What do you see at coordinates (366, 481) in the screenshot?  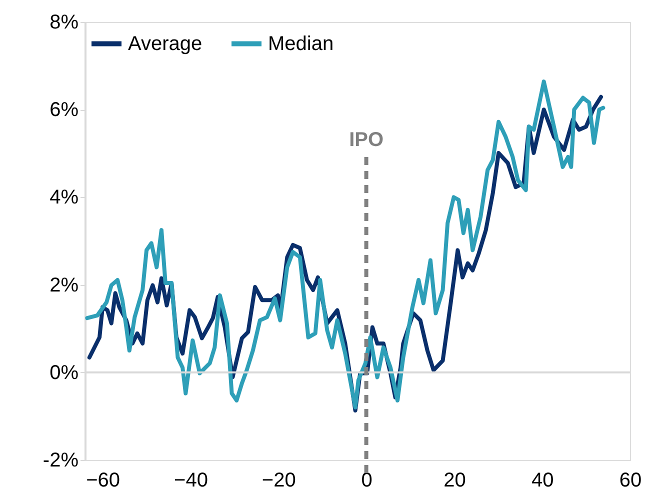 I see `x-tick-label: 0` at bounding box center [366, 481].